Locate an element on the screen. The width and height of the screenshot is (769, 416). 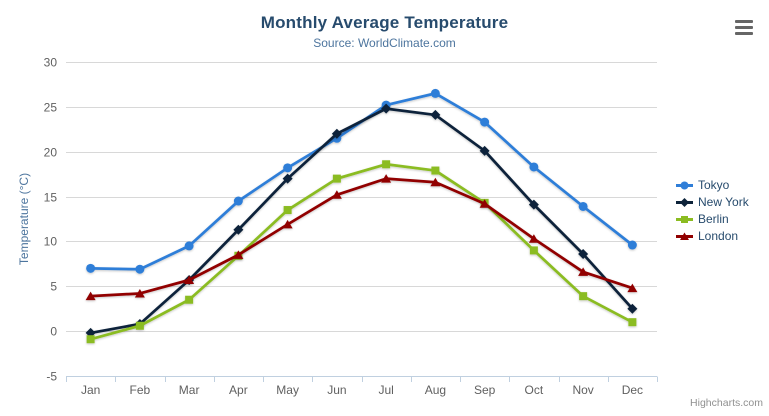
x-axis-tick-label: Dec is located at coordinates (632, 390).